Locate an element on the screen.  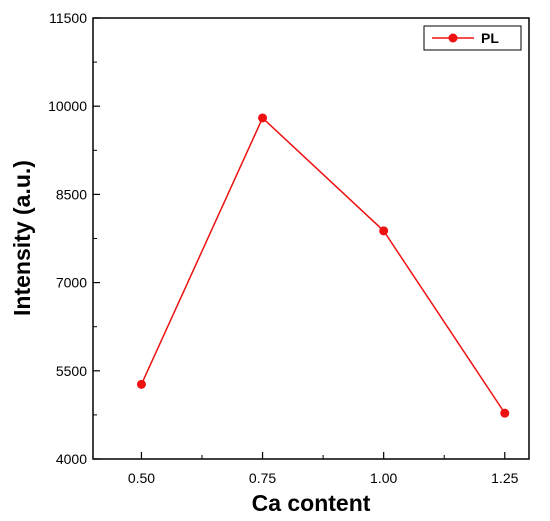
y-tick-label: 5500 is located at coordinates (71, 371).